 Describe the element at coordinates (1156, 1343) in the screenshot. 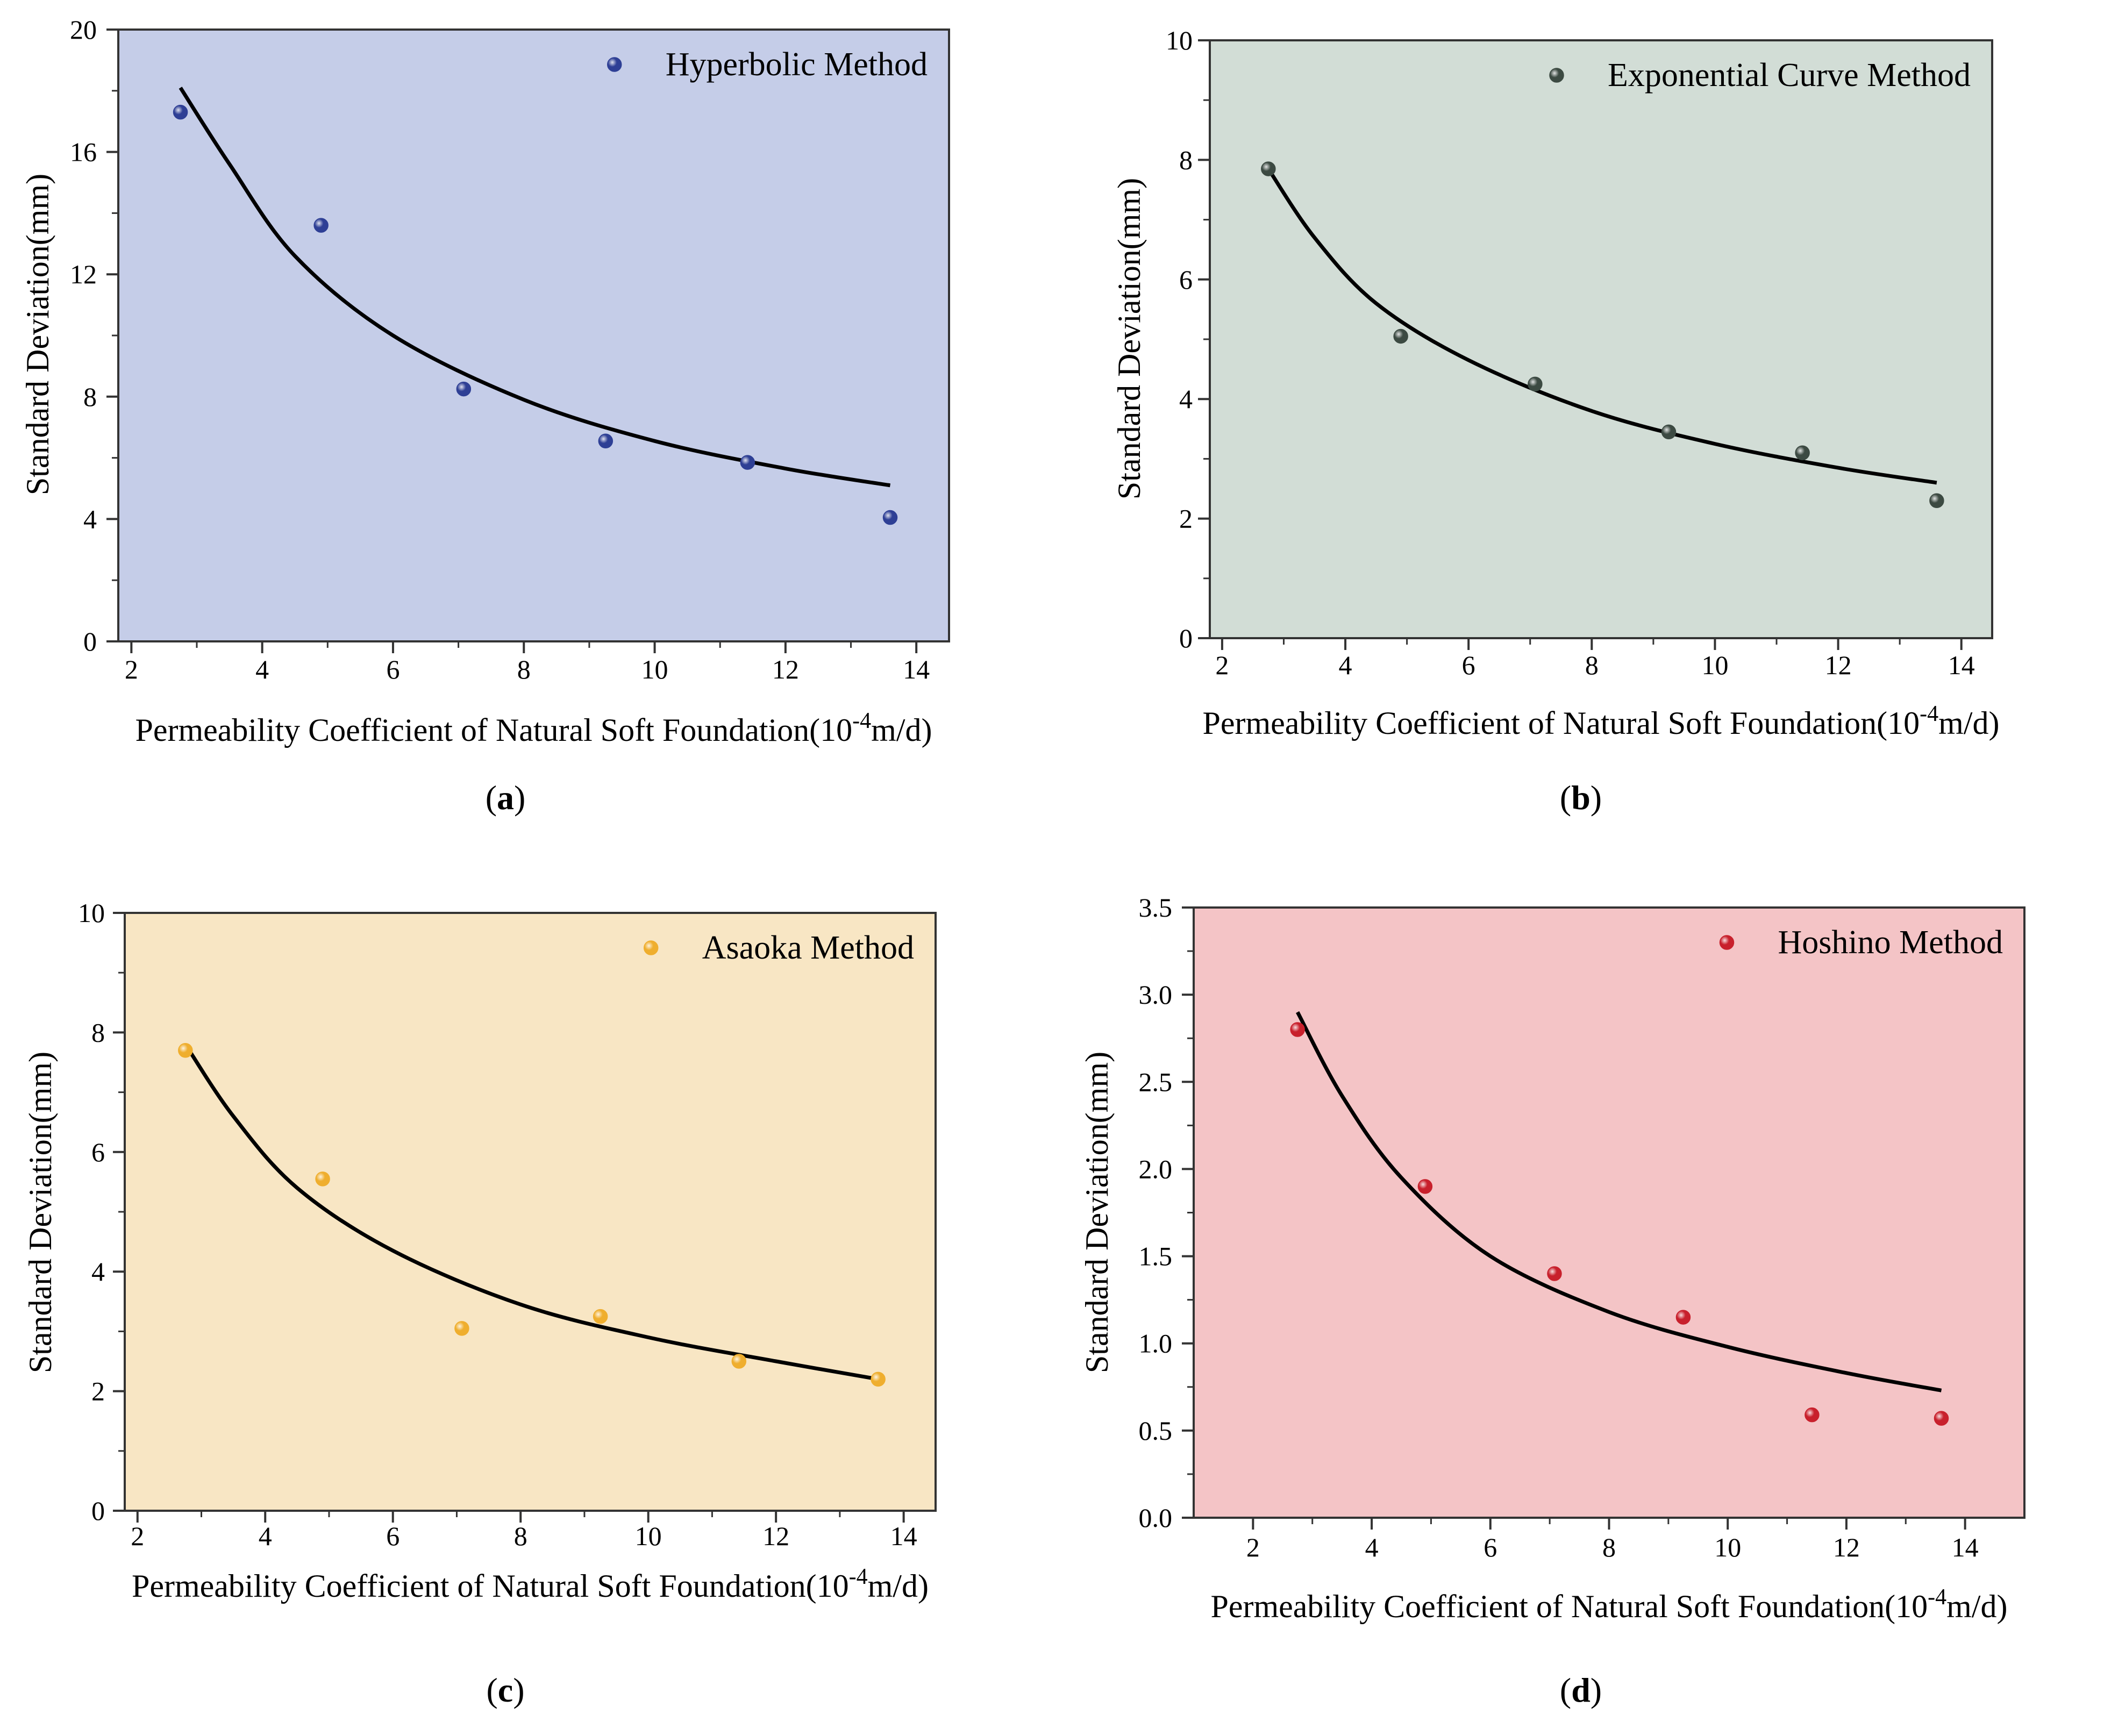

I see `y-tick-label: 1.0` at that location.